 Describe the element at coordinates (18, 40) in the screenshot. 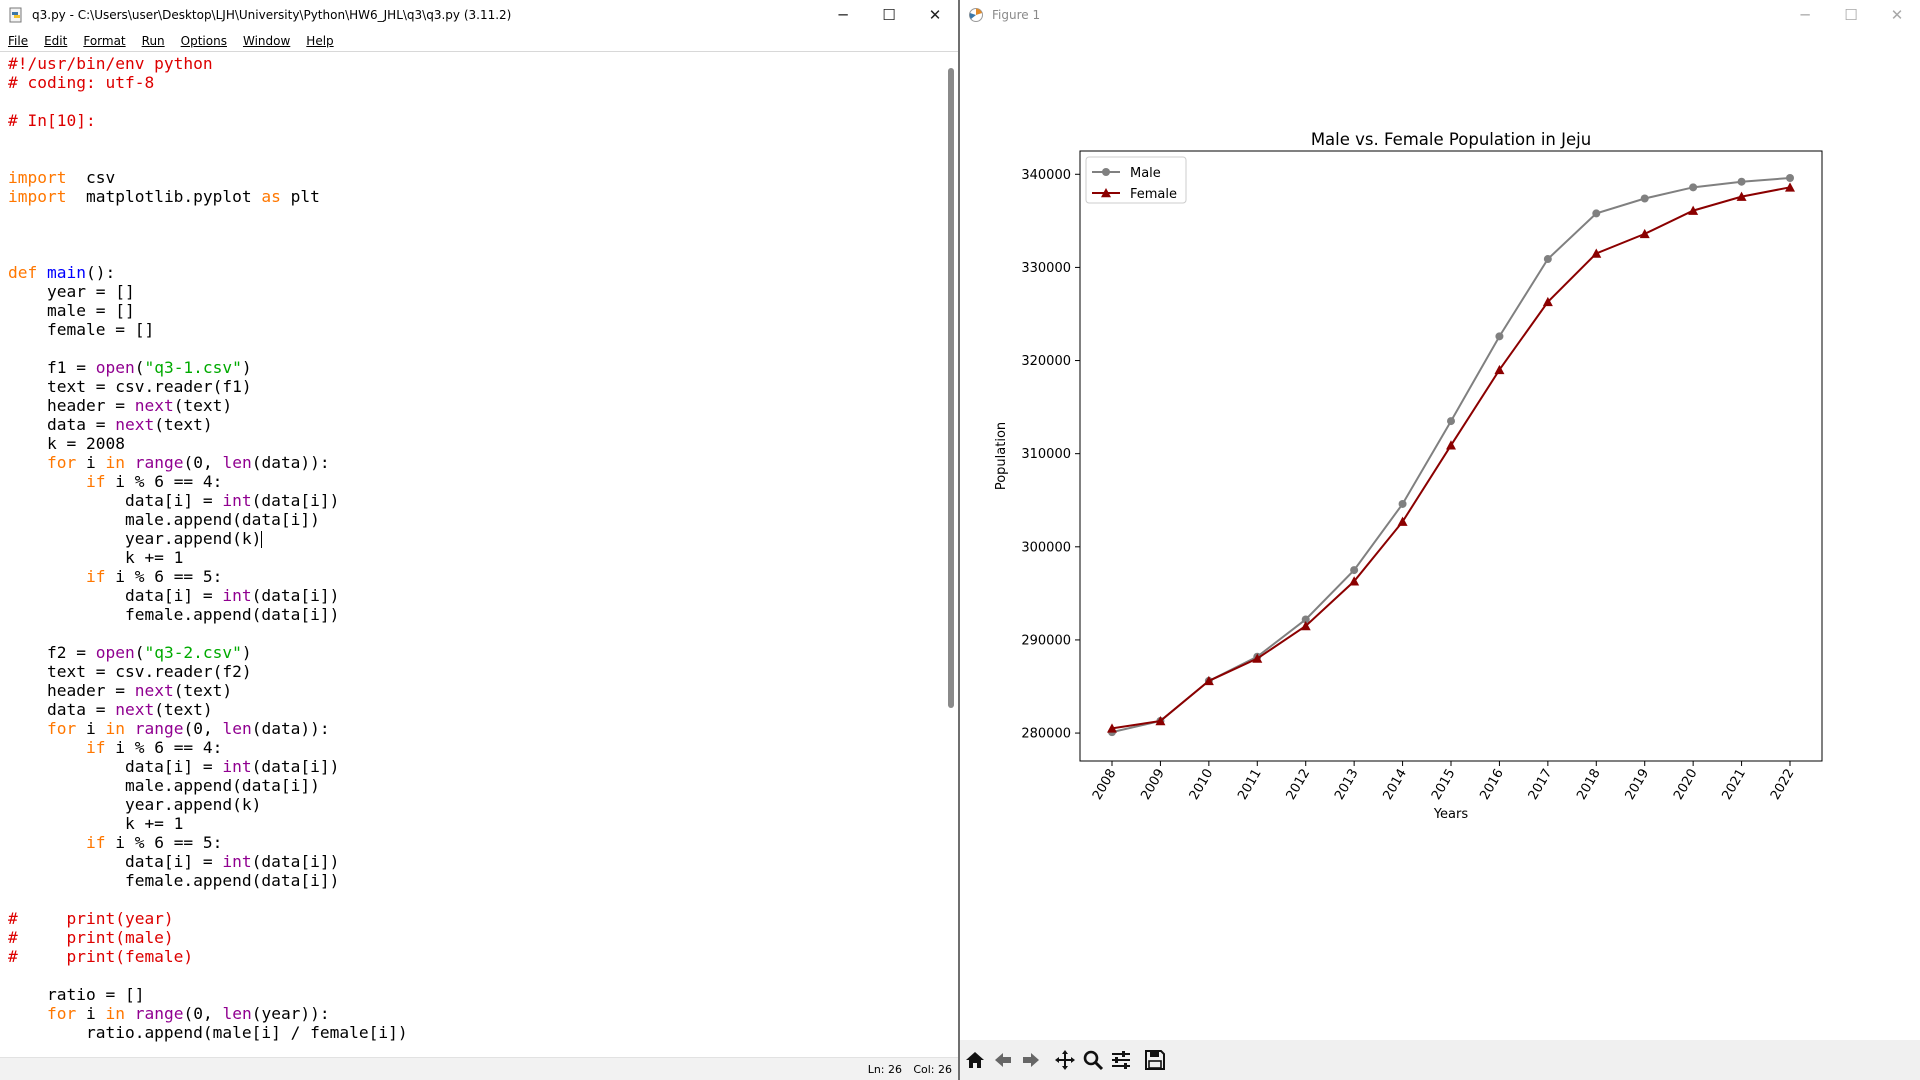

I see `menu-file: File` at that location.